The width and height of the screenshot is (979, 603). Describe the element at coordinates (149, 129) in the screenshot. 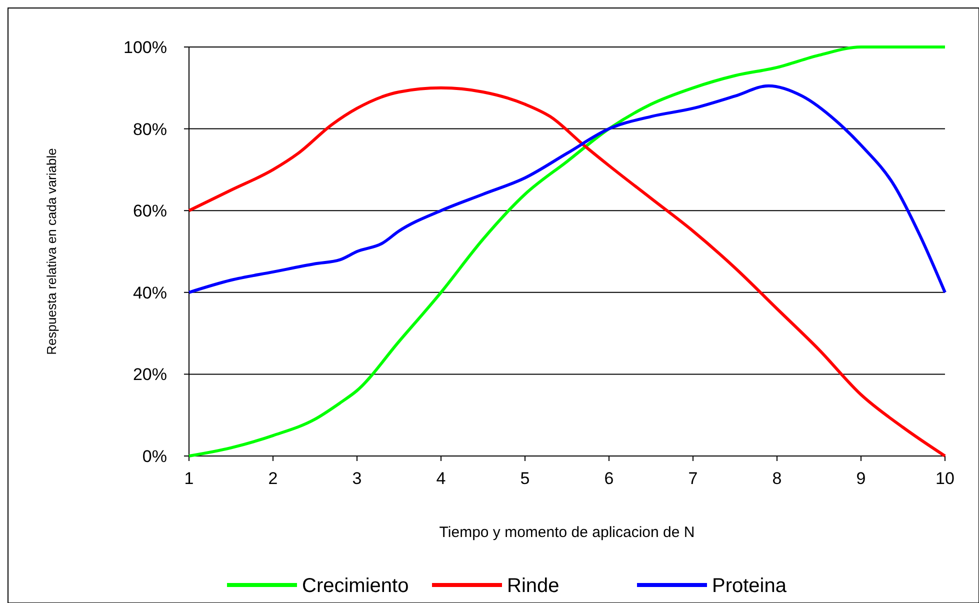

I see `y-tick-label: 80%` at that location.